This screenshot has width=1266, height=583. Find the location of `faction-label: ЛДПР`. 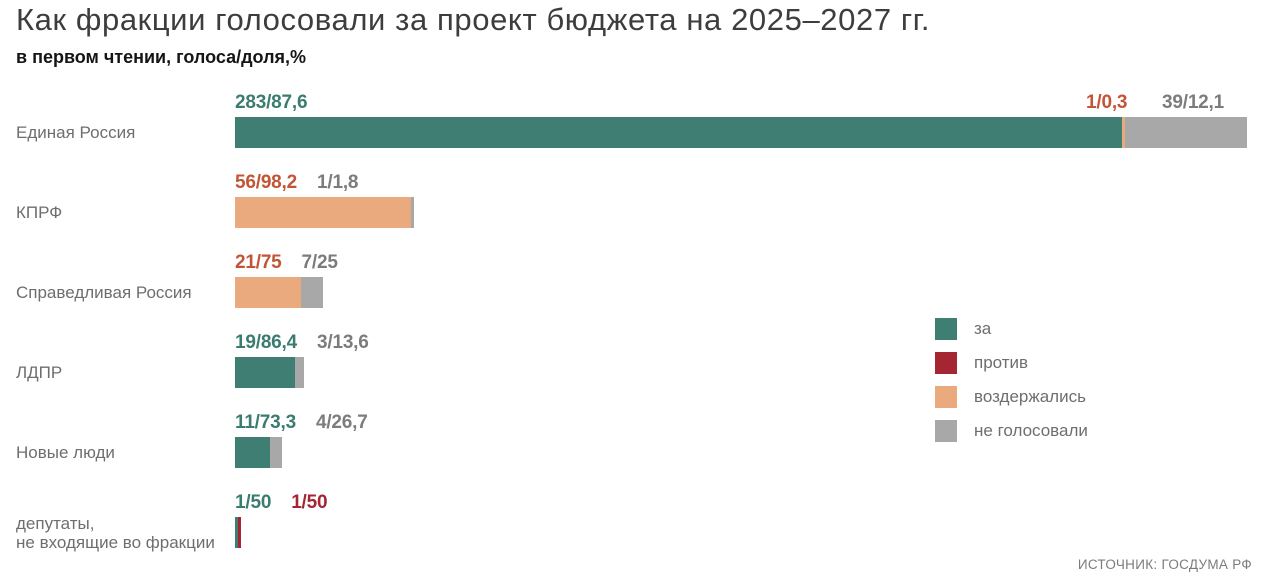

faction-label: ЛДПР is located at coordinates (39, 372).